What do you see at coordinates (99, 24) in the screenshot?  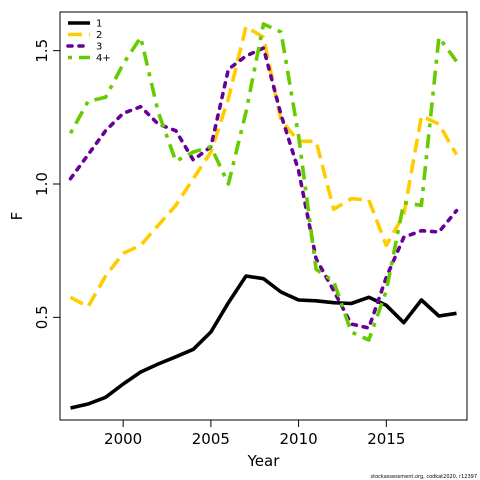 I see `legend-label-1: 1` at bounding box center [99, 24].